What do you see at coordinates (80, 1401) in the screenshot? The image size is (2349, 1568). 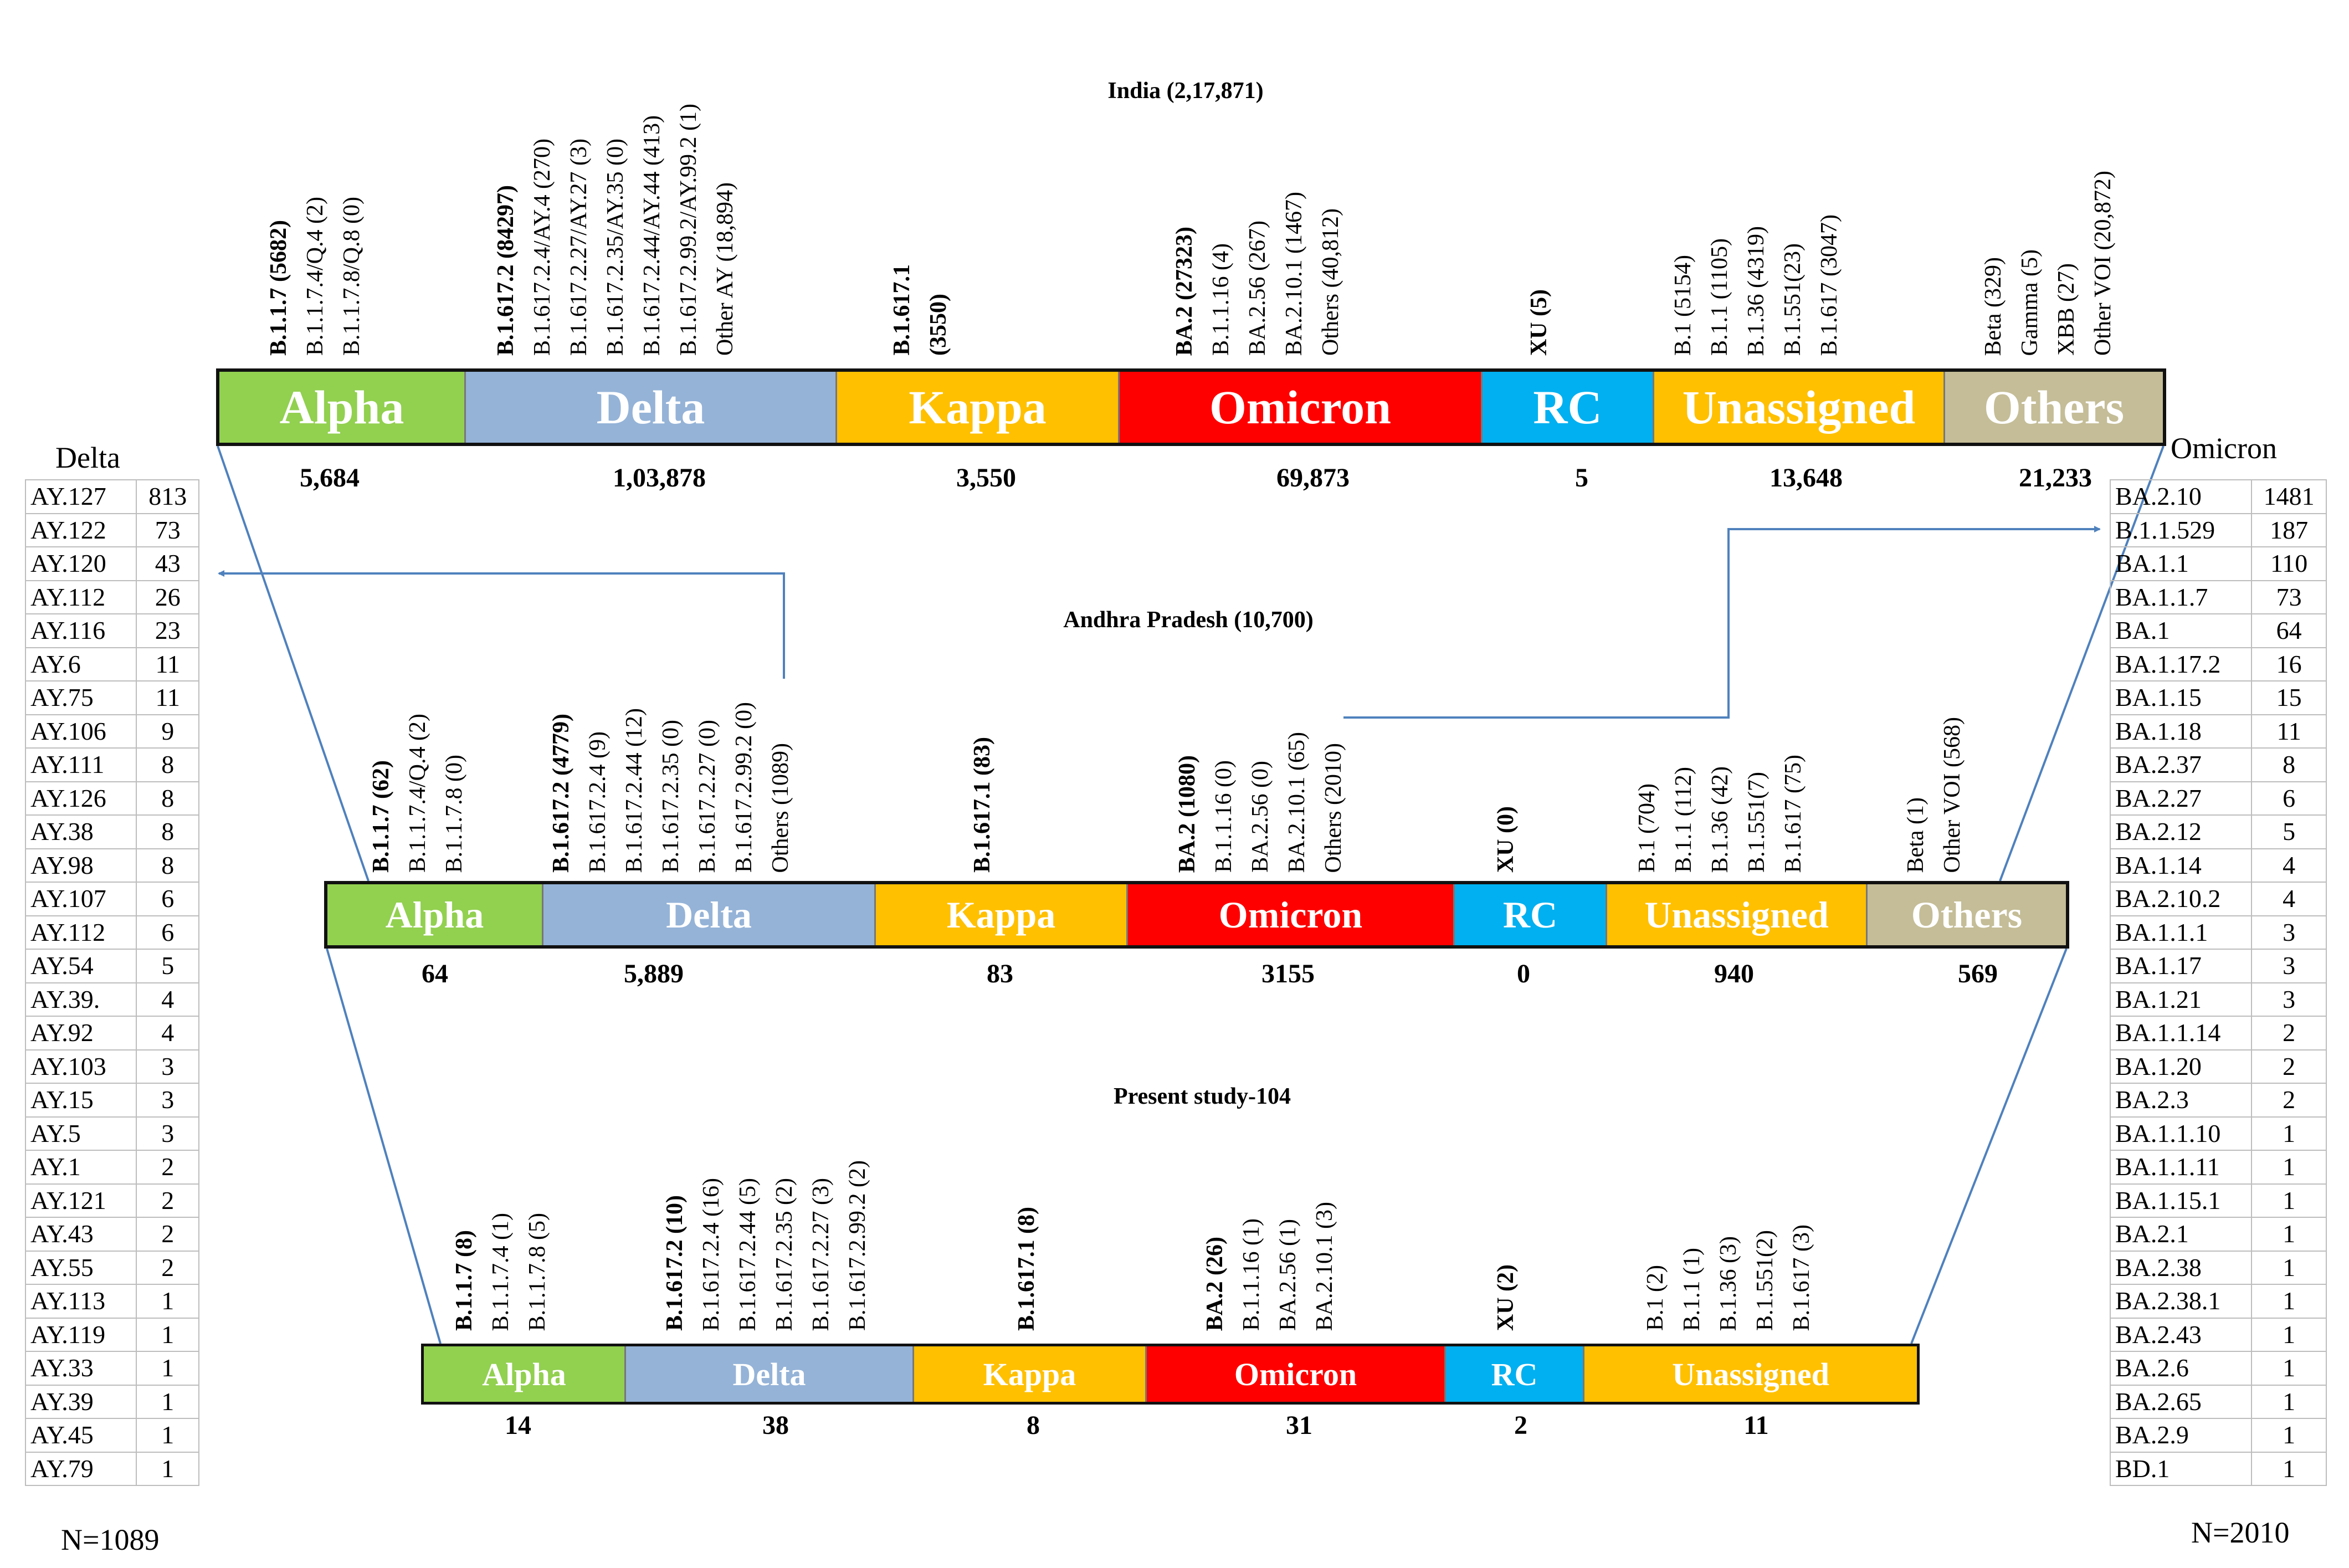 I see `lineage-name: AY.39` at bounding box center [80, 1401].